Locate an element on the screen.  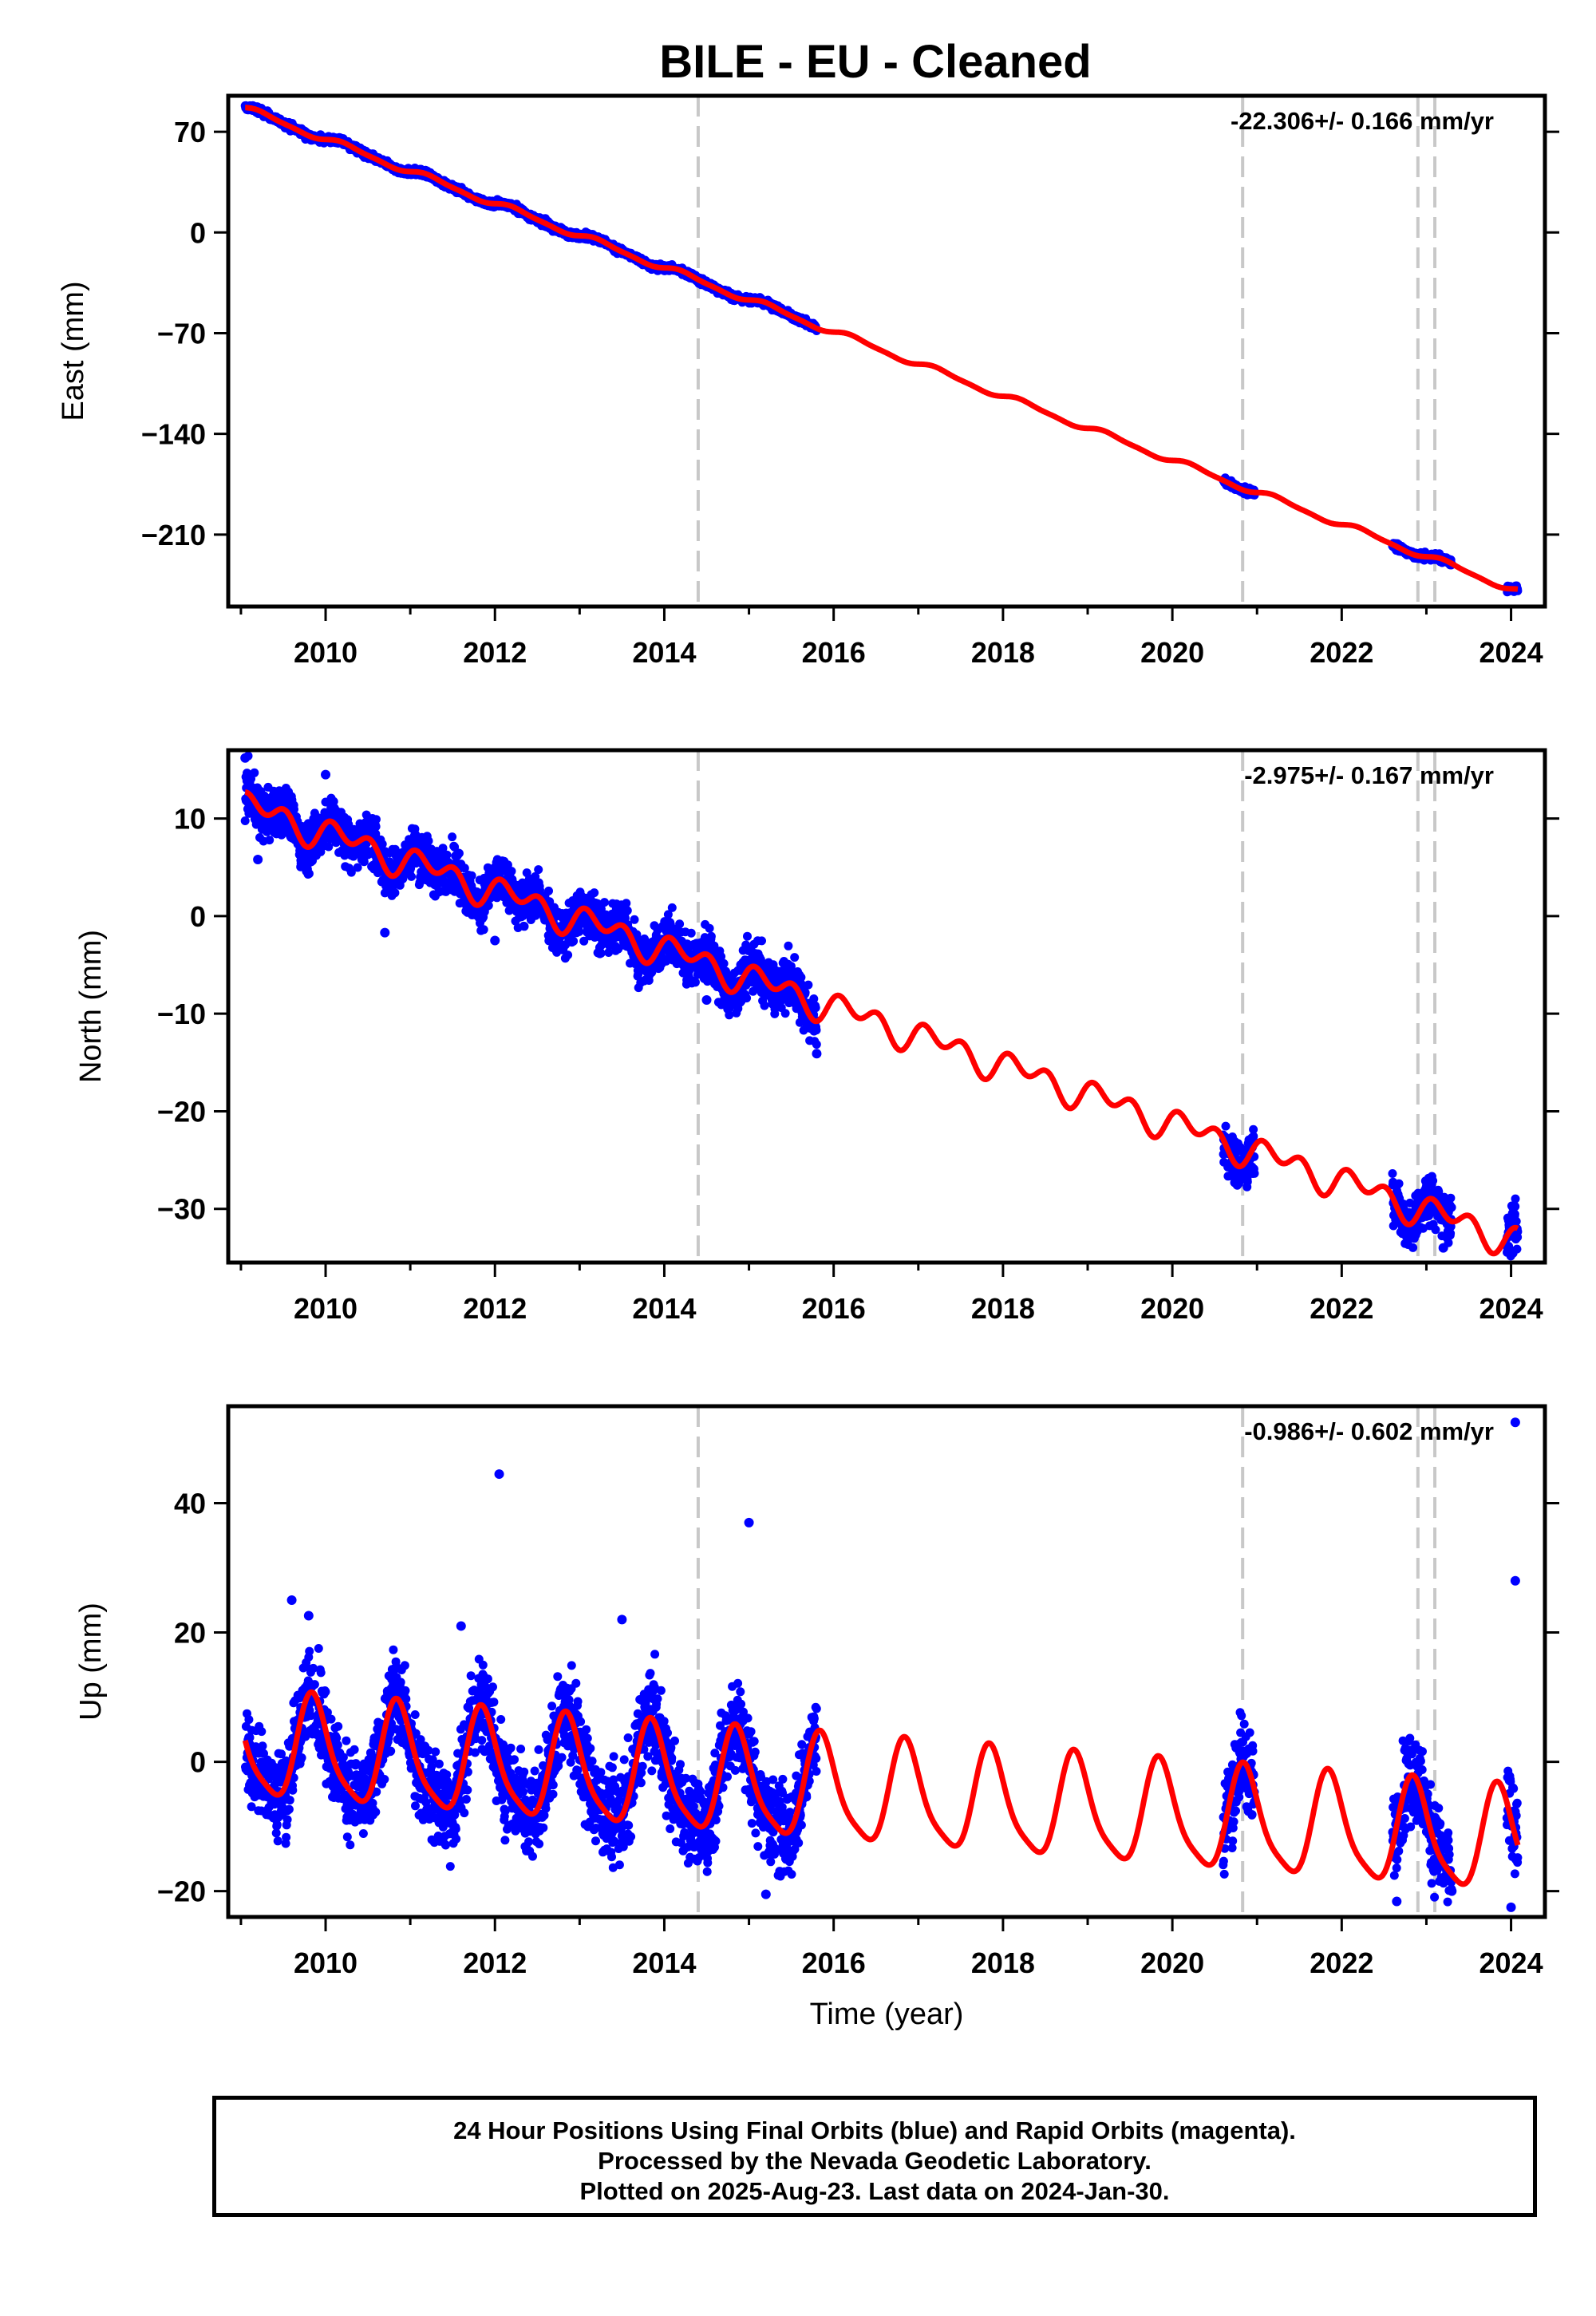
x-tick-label: 2018 is located at coordinates (1003, 652).